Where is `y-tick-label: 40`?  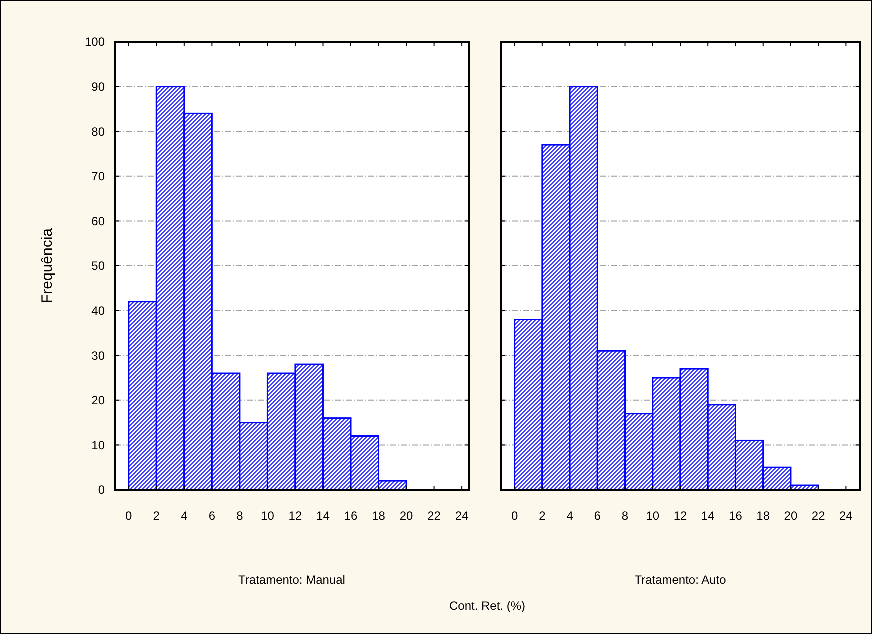 y-tick-label: 40 is located at coordinates (99, 311).